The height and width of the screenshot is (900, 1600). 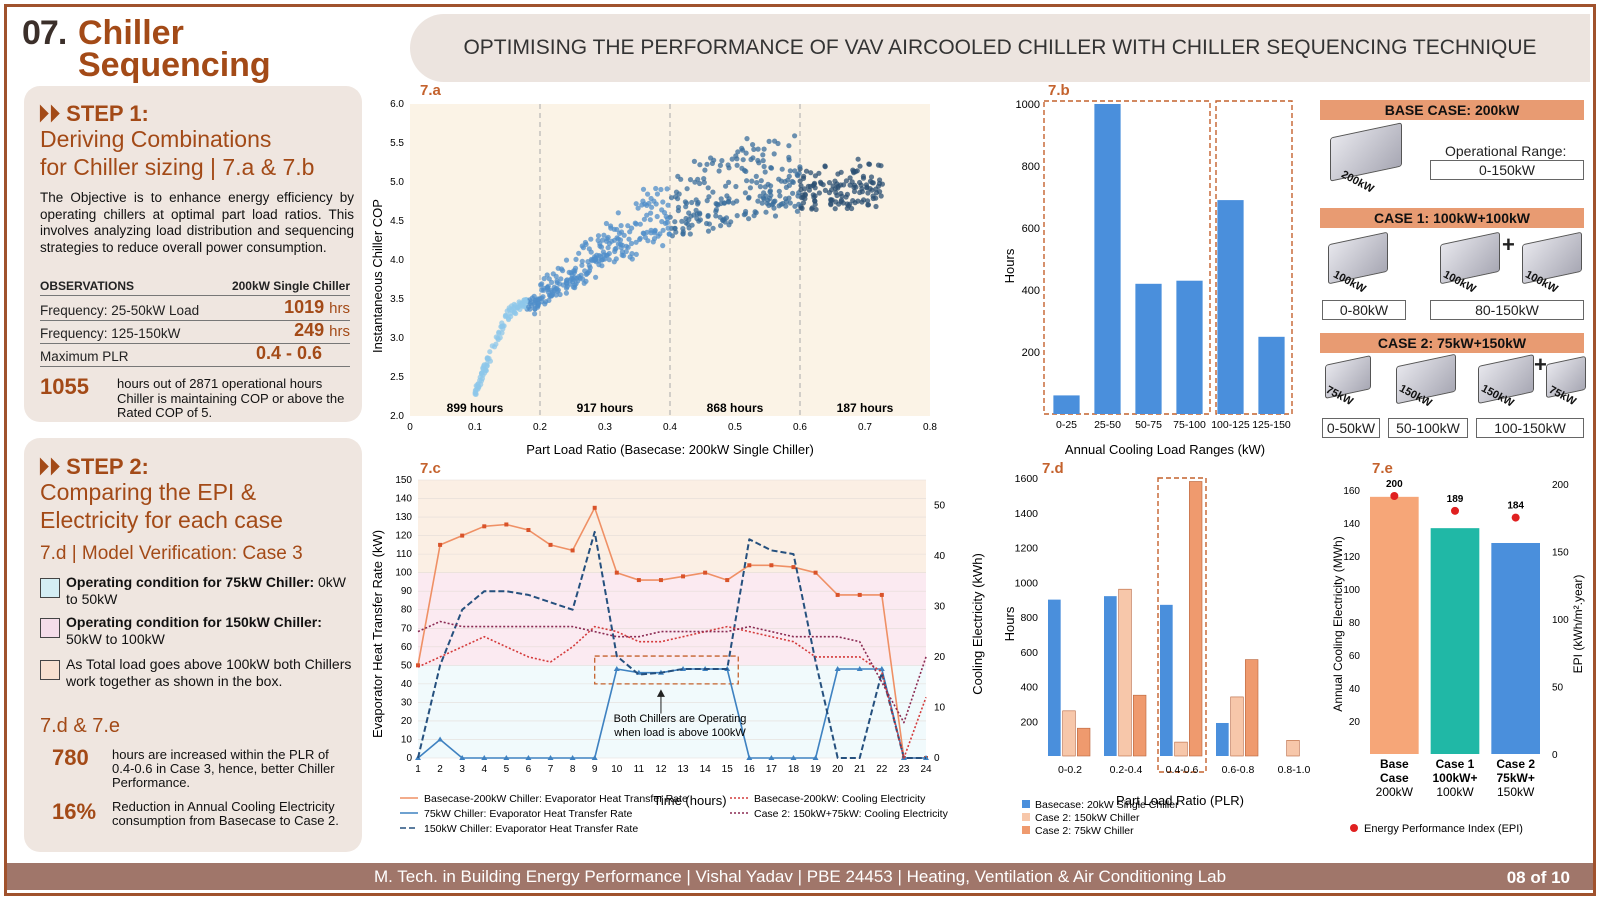 What do you see at coordinates (64, 386) in the screenshot?
I see `summary-number: 1055` at bounding box center [64, 386].